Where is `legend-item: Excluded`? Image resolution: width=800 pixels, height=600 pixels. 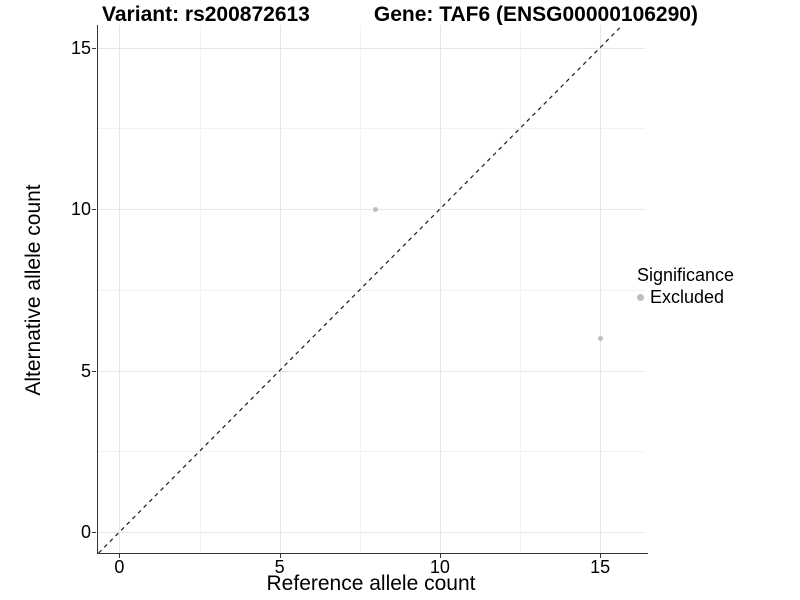 legend-item: Excluded is located at coordinates (685, 297).